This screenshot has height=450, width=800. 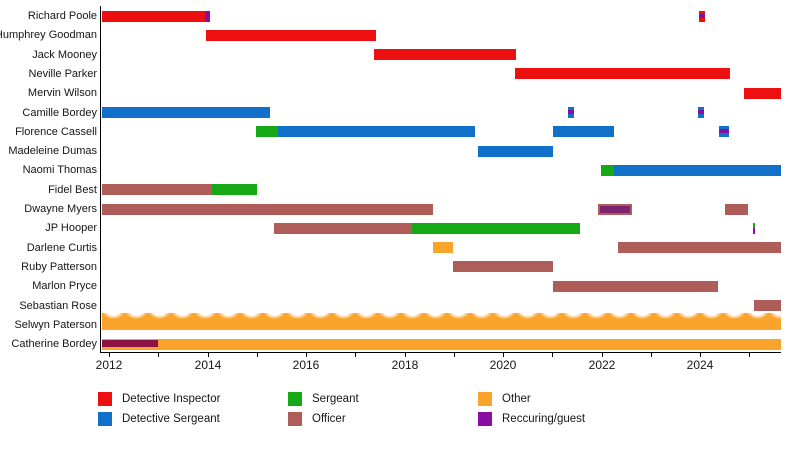 I want to click on axis-tick-label: 2018, so click(x=405, y=365).